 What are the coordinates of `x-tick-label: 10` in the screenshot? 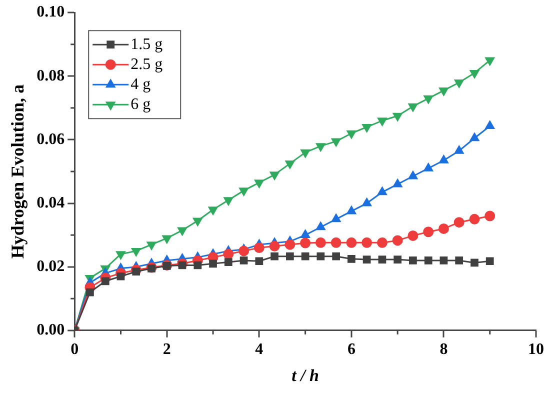 It's located at (536, 349).